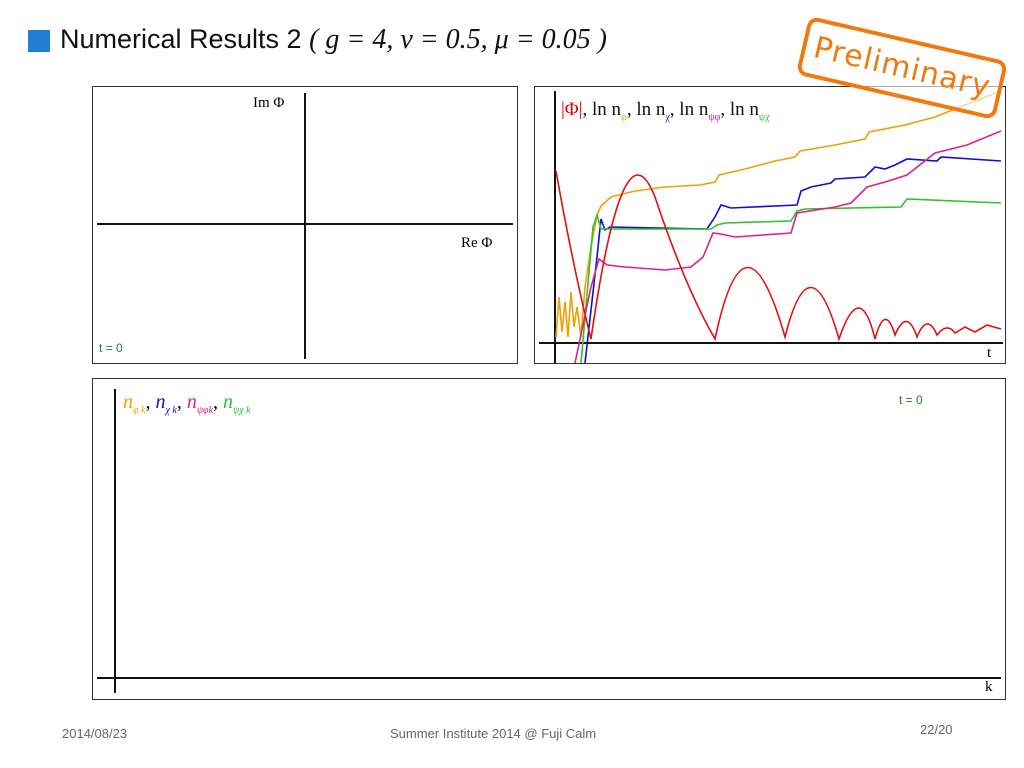 This screenshot has height=768, width=1024. I want to click on legend-sub: ψφ, so click(714, 117).